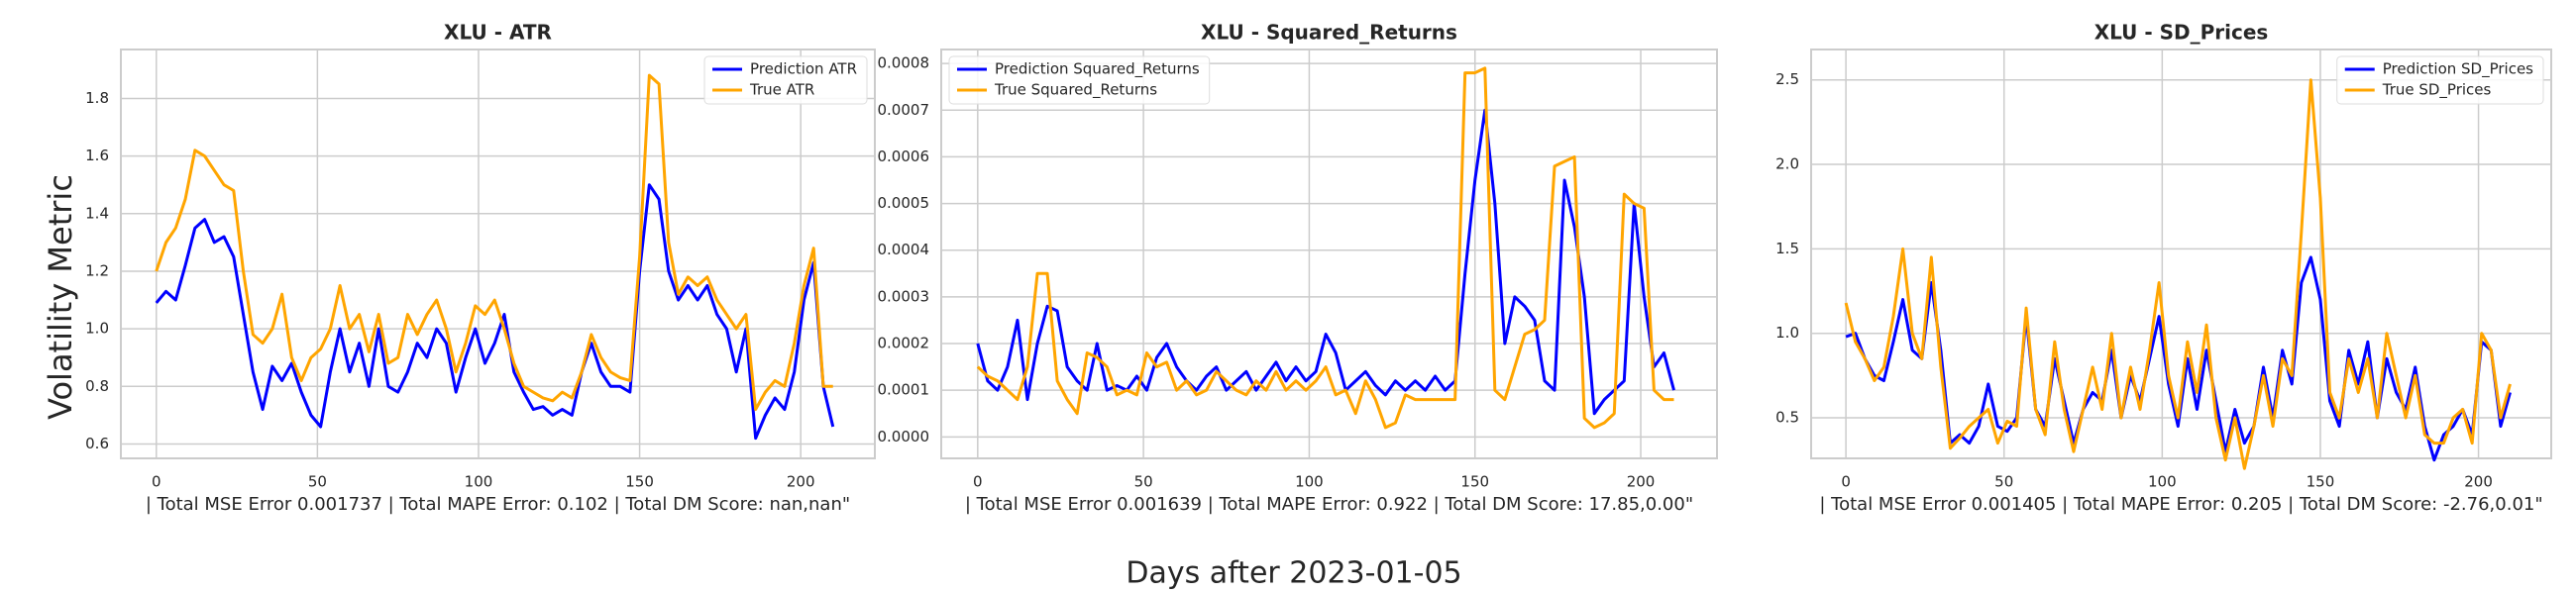 The height and width of the screenshot is (594, 2576). Describe the element at coordinates (904, 343) in the screenshot. I see `y-tick-label: 0.0002` at that location.